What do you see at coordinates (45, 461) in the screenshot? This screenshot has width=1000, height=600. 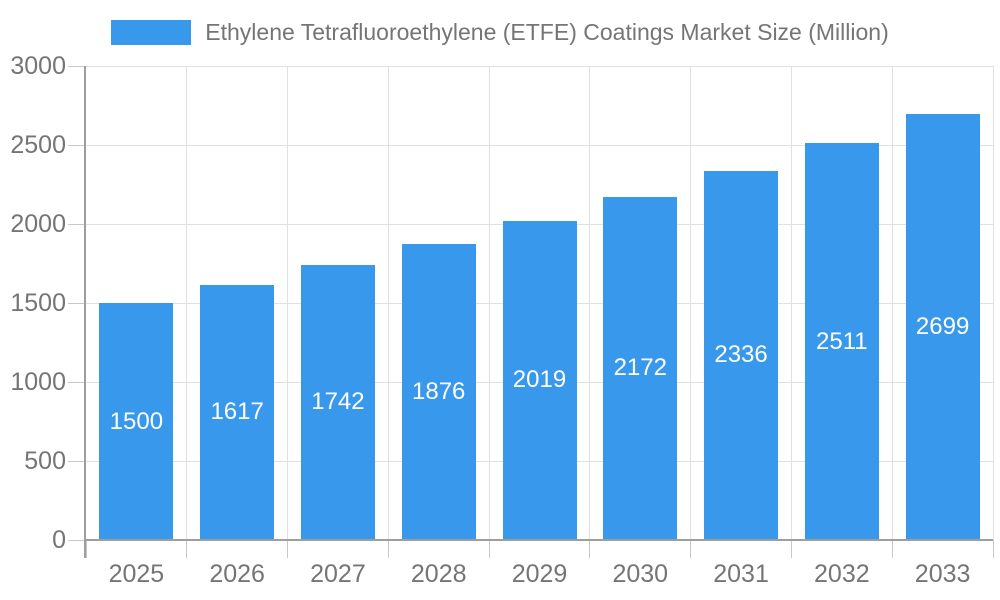 I see `y-axis-tick-label: 500` at bounding box center [45, 461].